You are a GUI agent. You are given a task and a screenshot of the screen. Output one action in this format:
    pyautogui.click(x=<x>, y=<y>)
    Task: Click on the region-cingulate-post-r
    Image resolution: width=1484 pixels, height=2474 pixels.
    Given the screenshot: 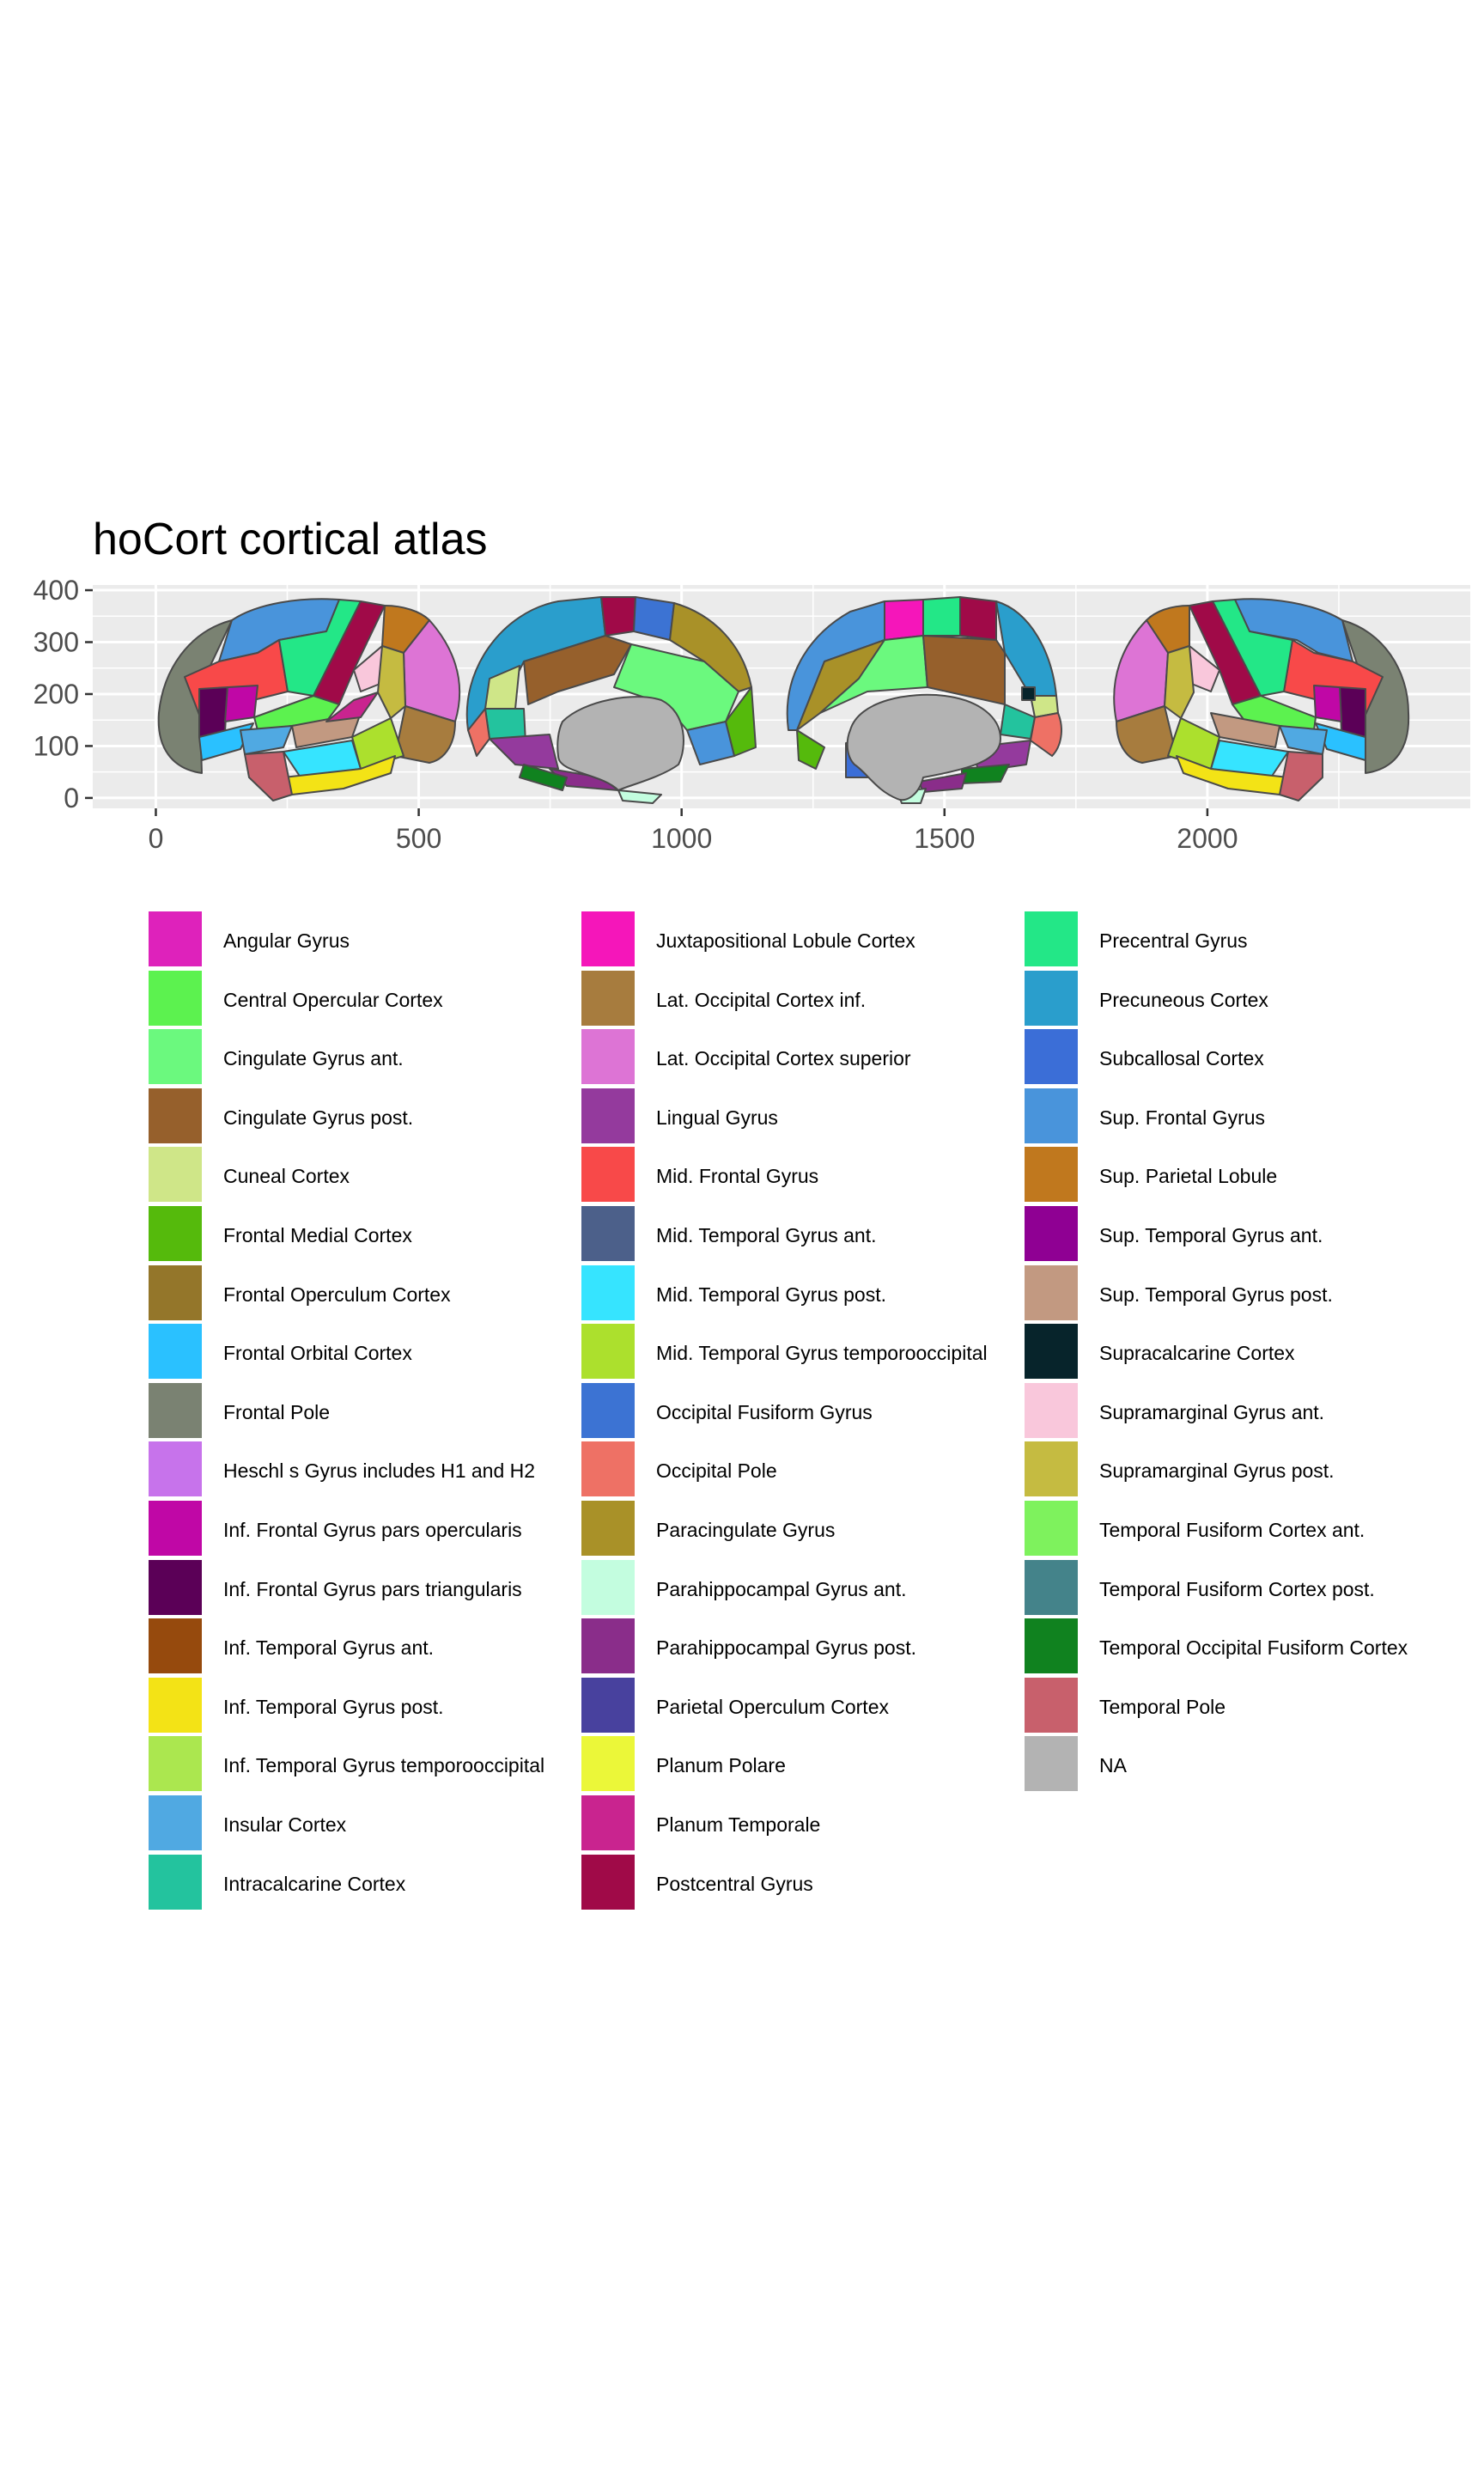 What is the action you would take?
    pyautogui.click(x=964, y=670)
    